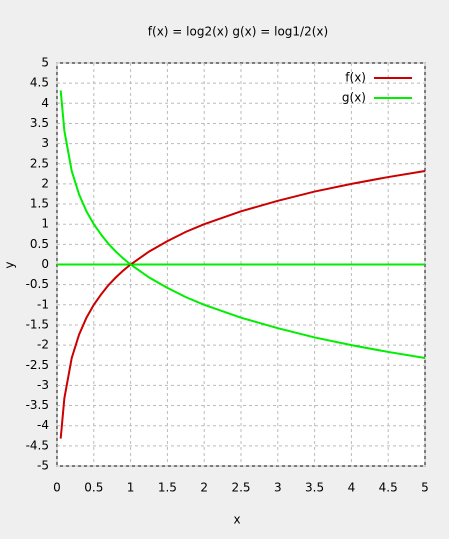 The width and height of the screenshot is (449, 539). I want to click on x-tick-label: 3.5, so click(314, 488).